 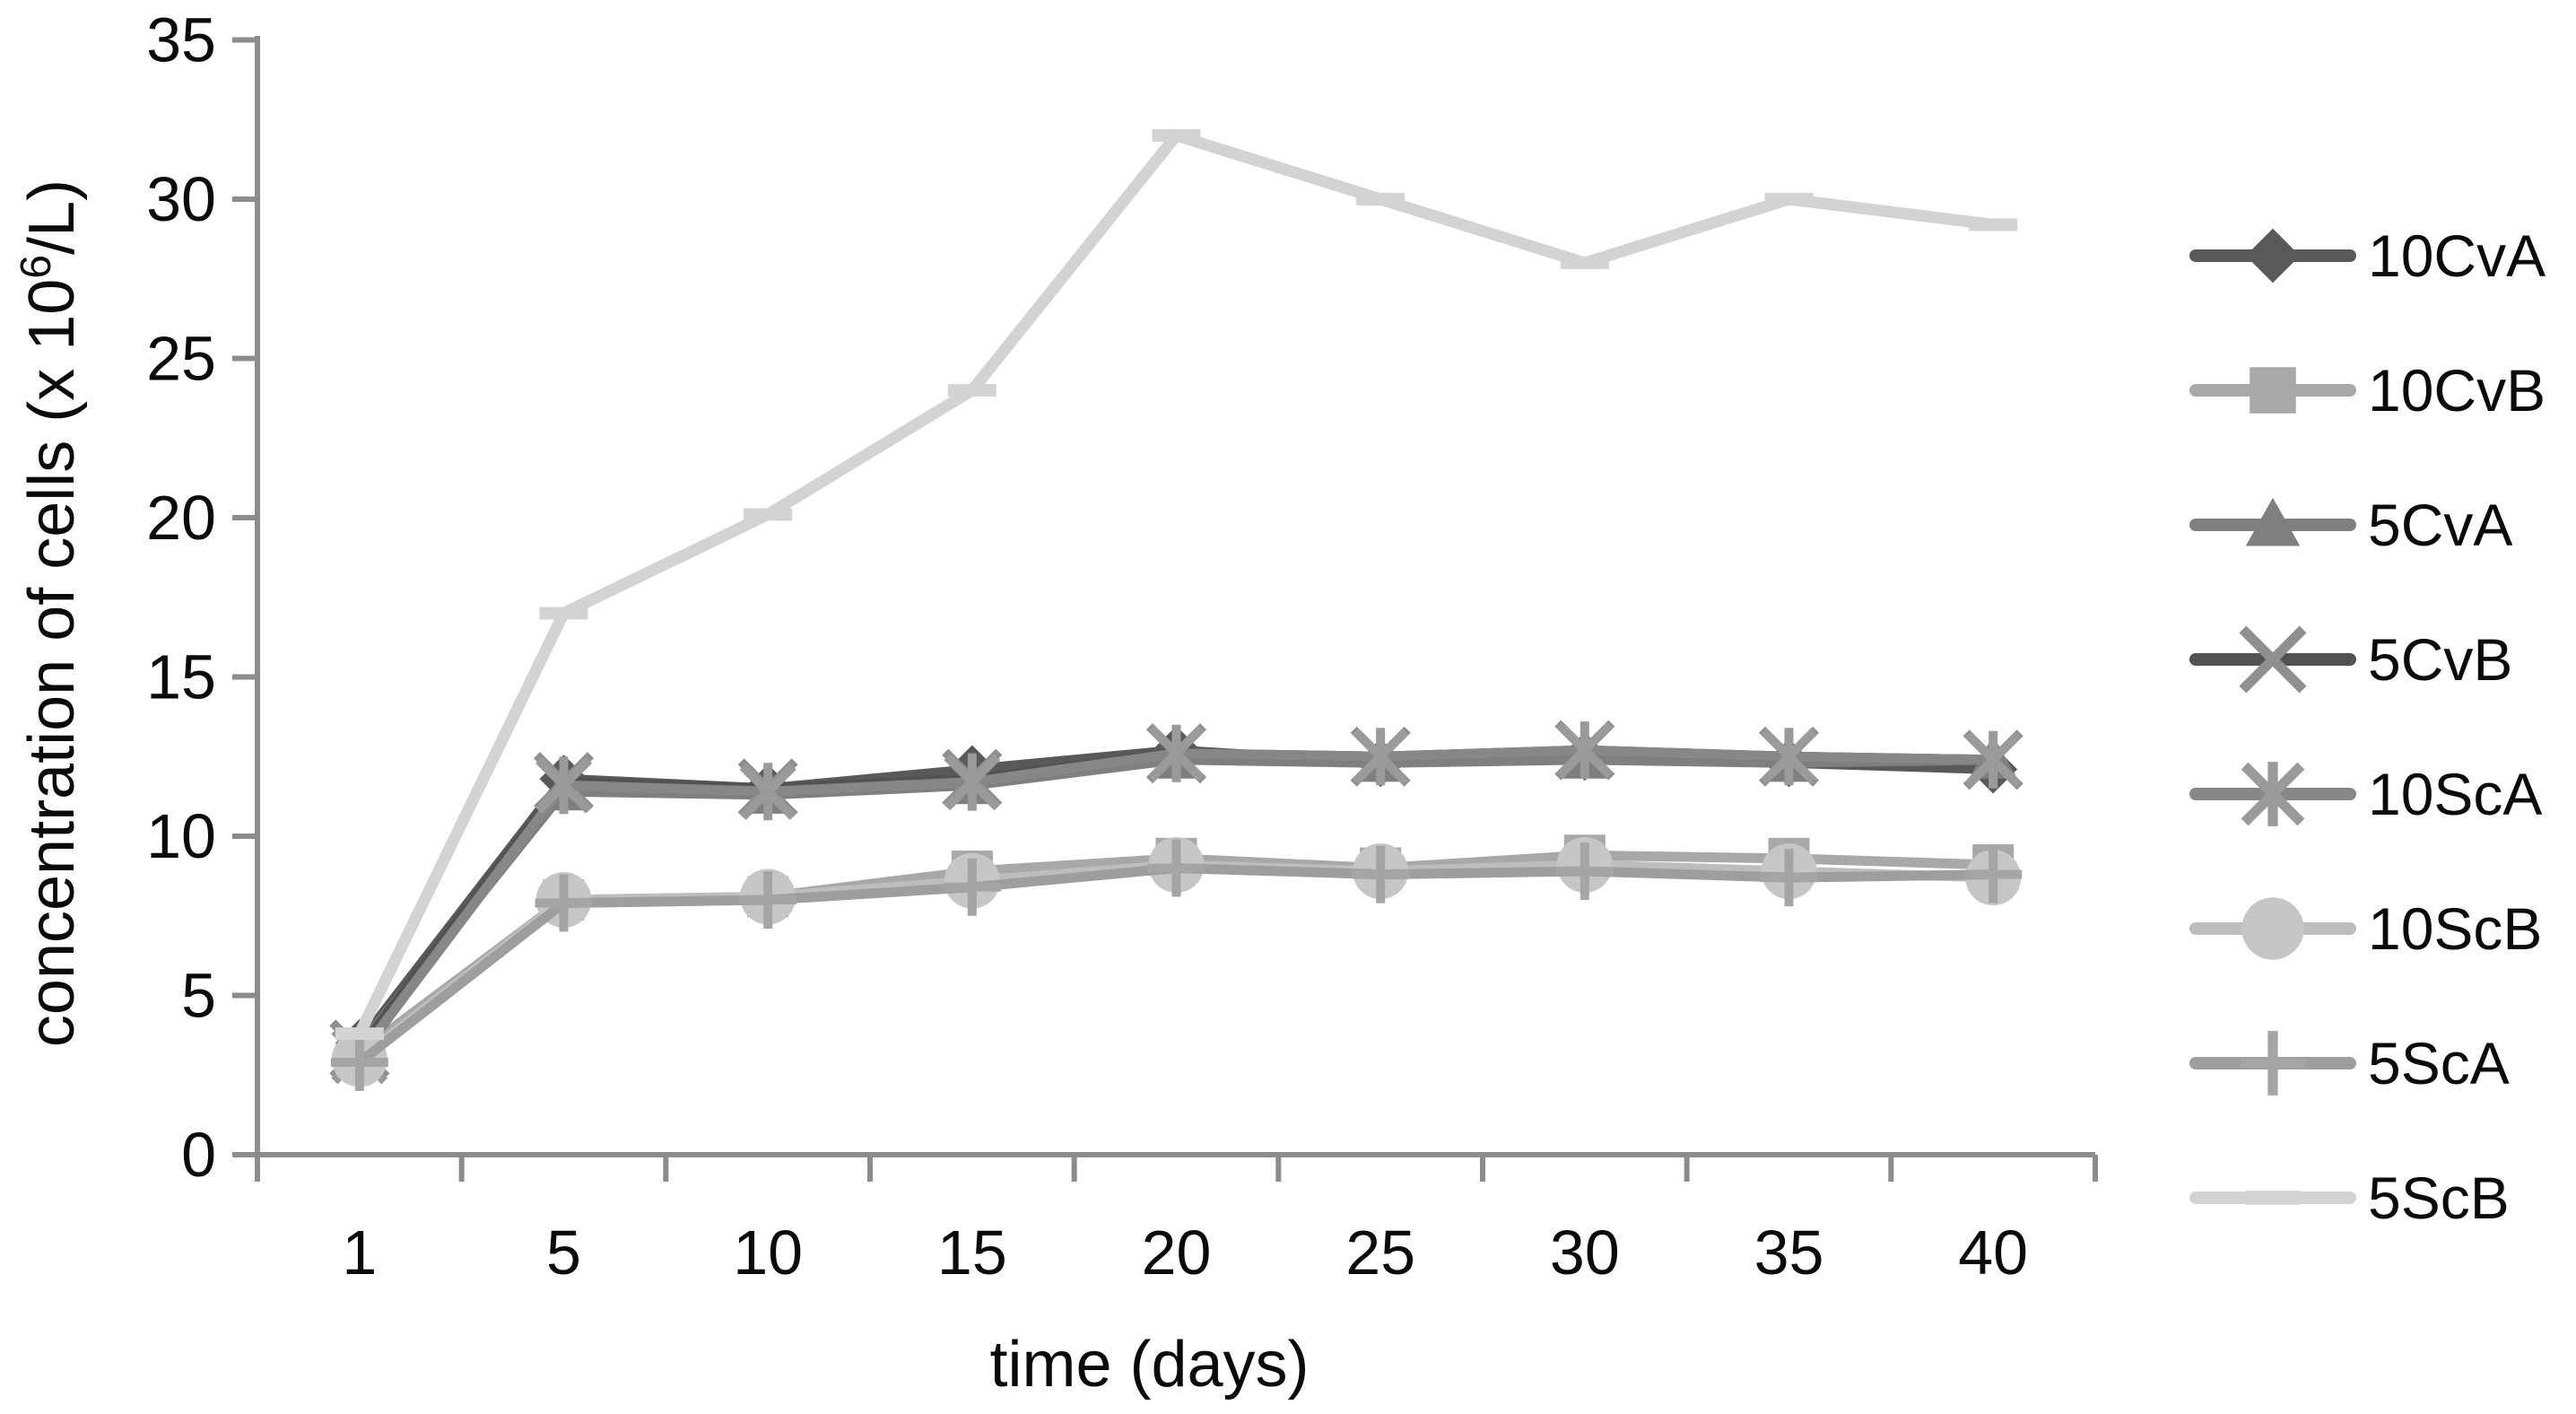 I want to click on legend-item-10CvB: 10CvB, so click(x=2367, y=390).